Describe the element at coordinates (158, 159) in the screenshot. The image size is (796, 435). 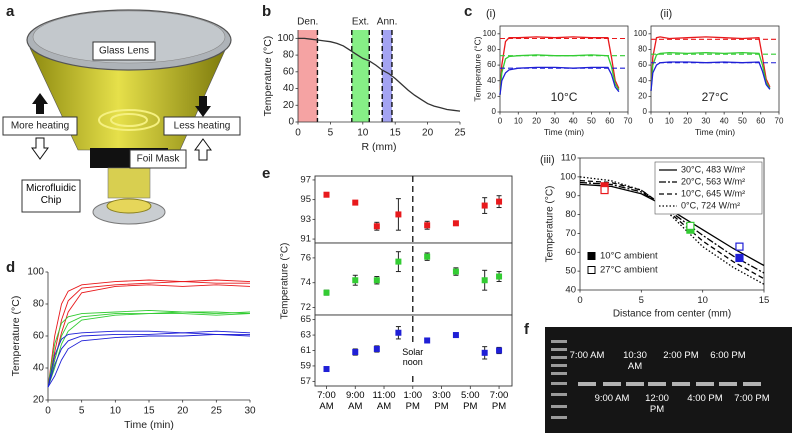
I see `label-box` at that location.